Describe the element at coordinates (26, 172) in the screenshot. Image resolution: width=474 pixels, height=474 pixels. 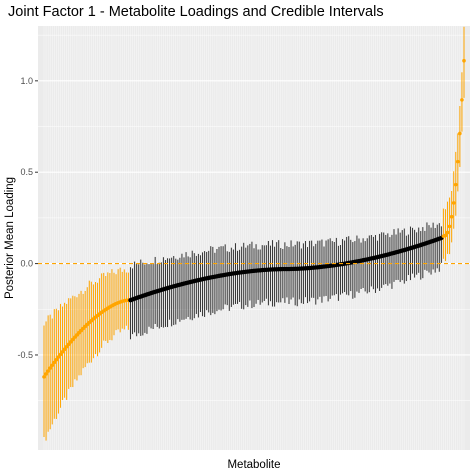
I see `y-tick-label: 0.5` at that location.